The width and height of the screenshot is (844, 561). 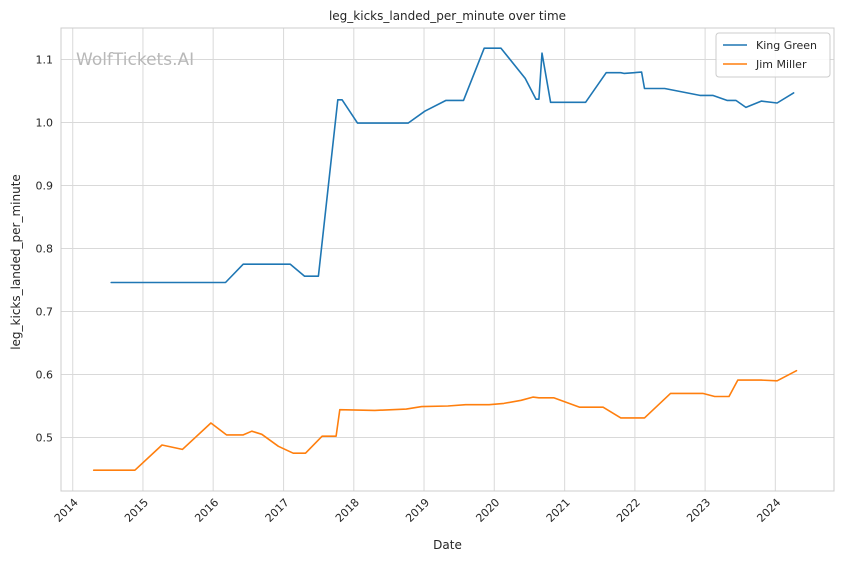 I want to click on x-tick-2019: 2019, so click(x=417, y=510).